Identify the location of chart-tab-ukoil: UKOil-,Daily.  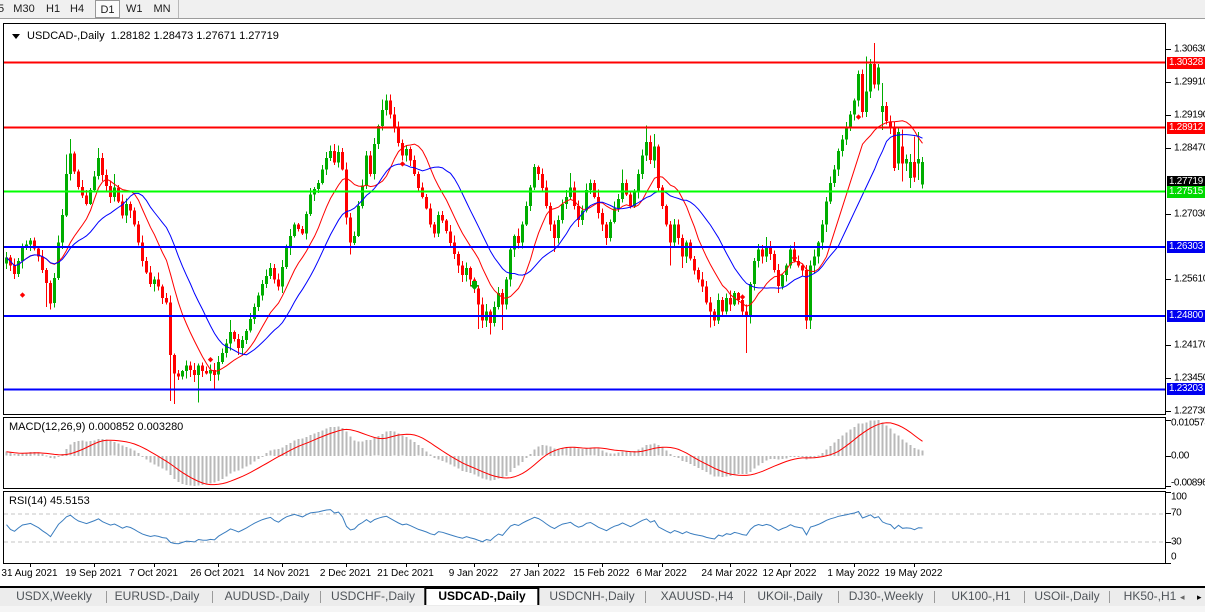
(790, 596).